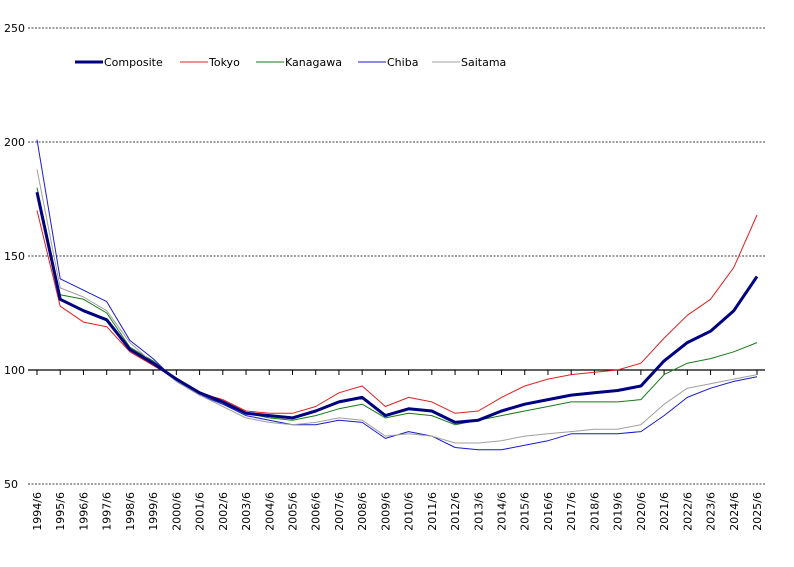  What do you see at coordinates (385, 511) in the screenshot?
I see `x-tick-label: 2009/6` at bounding box center [385, 511].